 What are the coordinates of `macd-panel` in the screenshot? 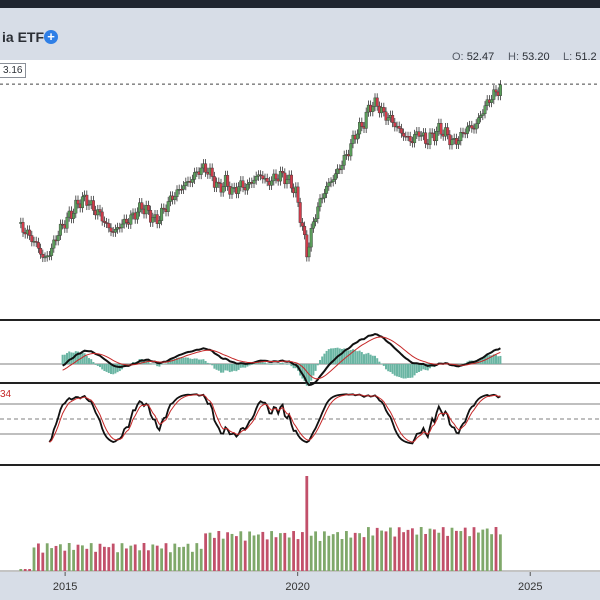 It's located at (300, 359).